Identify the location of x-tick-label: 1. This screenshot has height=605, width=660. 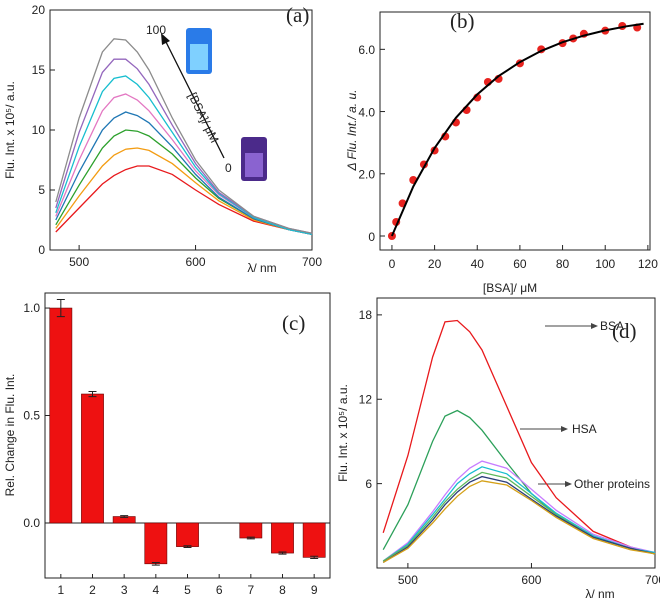
(60, 590).